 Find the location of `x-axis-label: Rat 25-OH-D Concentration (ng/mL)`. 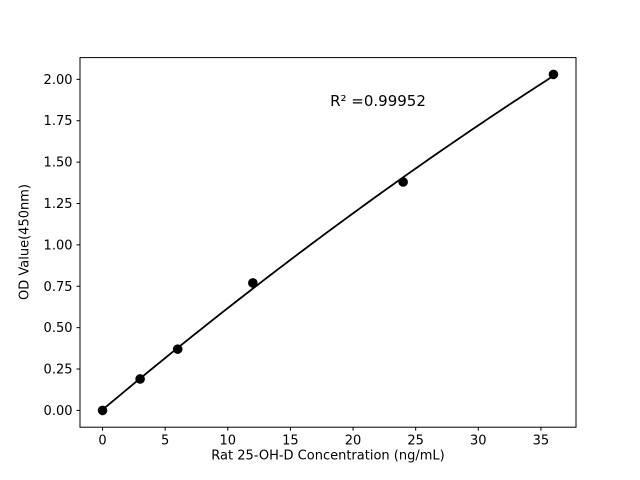

x-axis-label: Rat 25-OH-D Concentration (ng/mL) is located at coordinates (328, 456).